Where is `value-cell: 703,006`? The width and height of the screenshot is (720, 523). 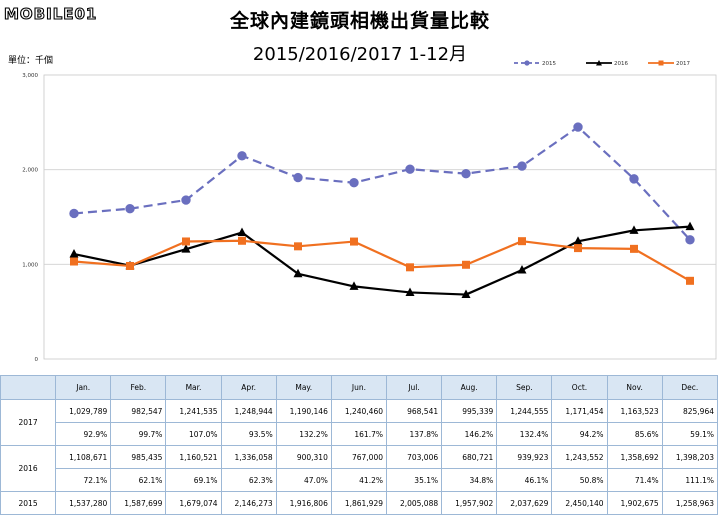
value-cell: 703,006 is located at coordinates (414, 457).